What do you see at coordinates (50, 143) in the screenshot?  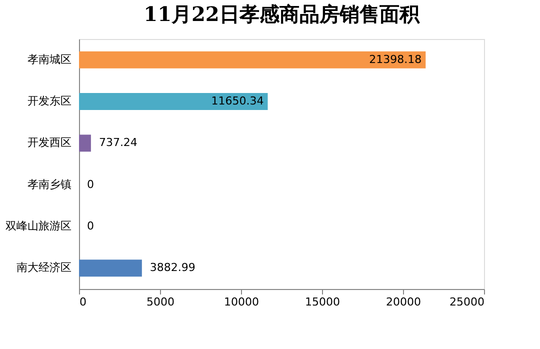 I see `y-tick-label: 开发西区` at bounding box center [50, 143].